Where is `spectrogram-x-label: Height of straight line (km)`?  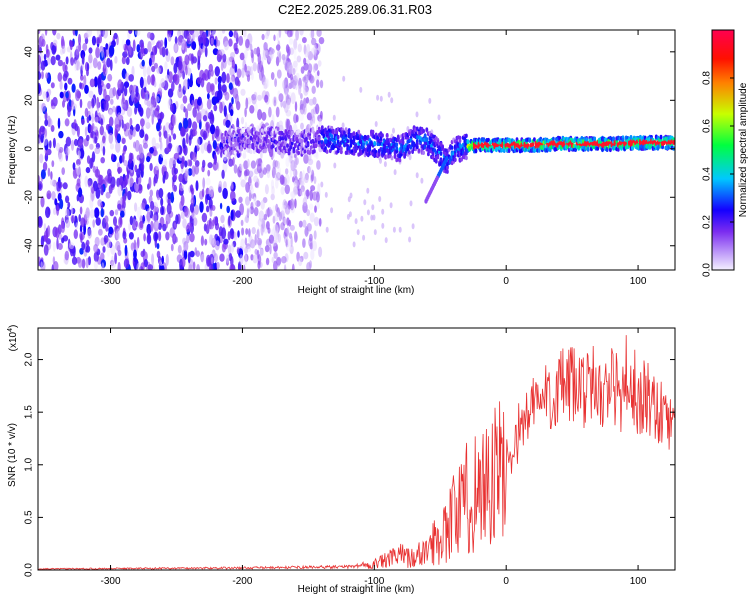 spectrogram-x-label: Height of straight line (km) is located at coordinates (356, 290).